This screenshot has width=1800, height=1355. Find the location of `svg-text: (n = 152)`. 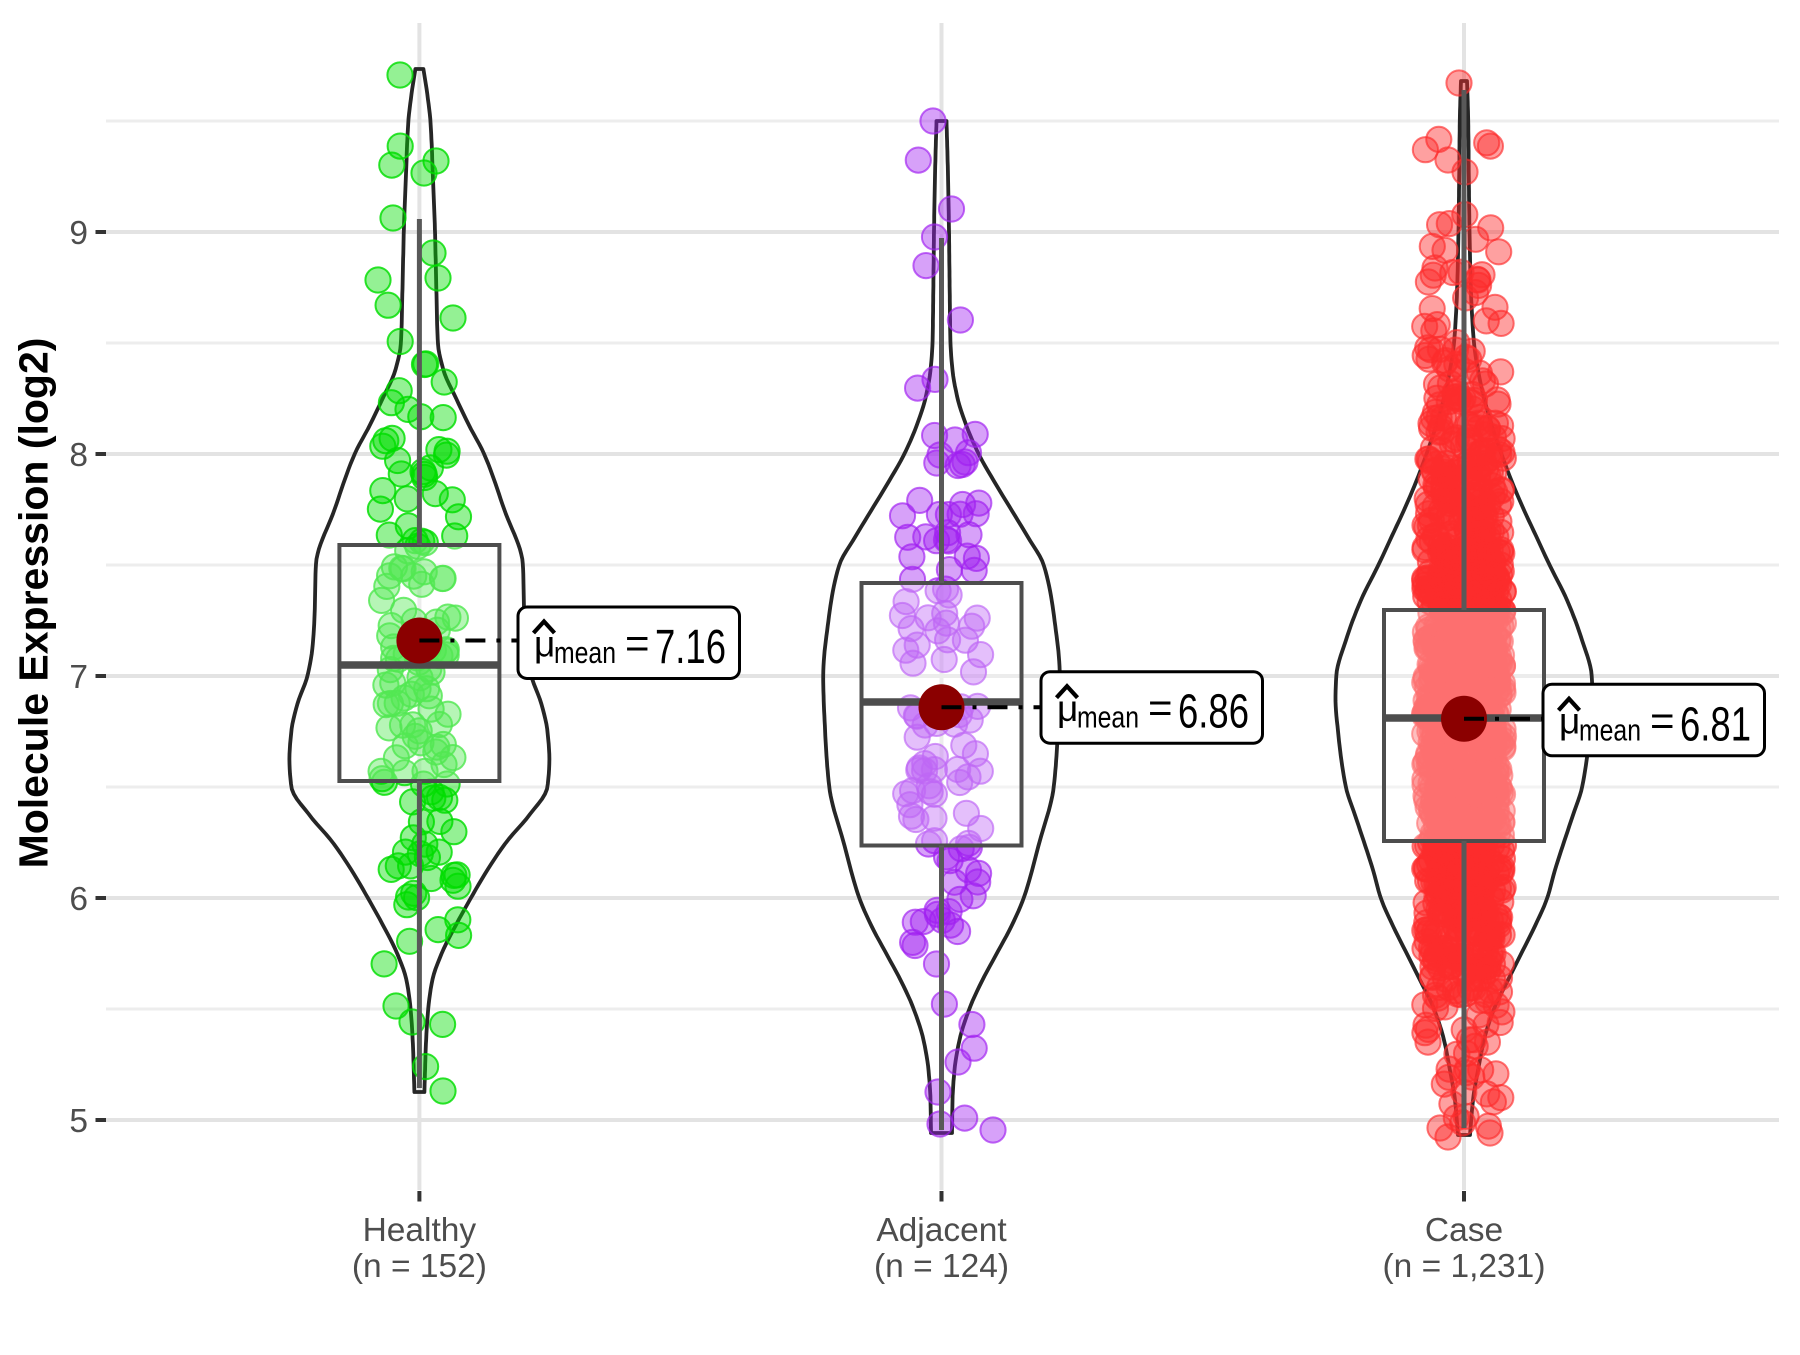

svg-text: (n = 152) is located at coordinates (419, 1266).